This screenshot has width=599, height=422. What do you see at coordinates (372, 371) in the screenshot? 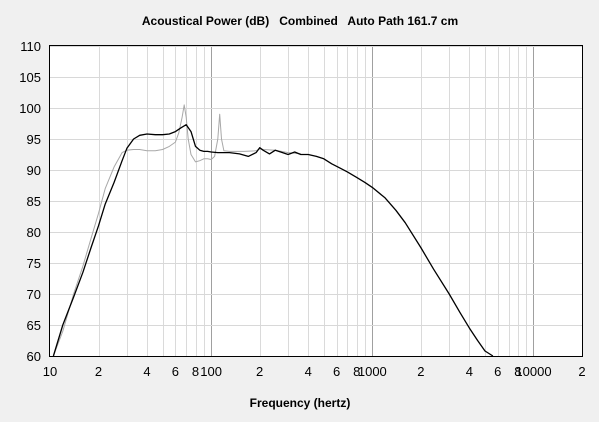
I see `x-tick-label: 1000` at bounding box center [372, 371].